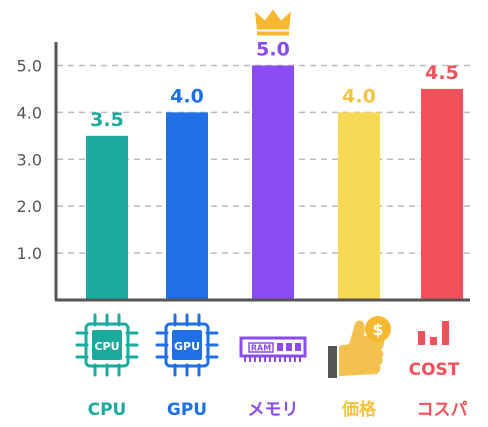 The width and height of the screenshot is (488, 427). I want to click on y-tick-label: 3.0, so click(29, 159).